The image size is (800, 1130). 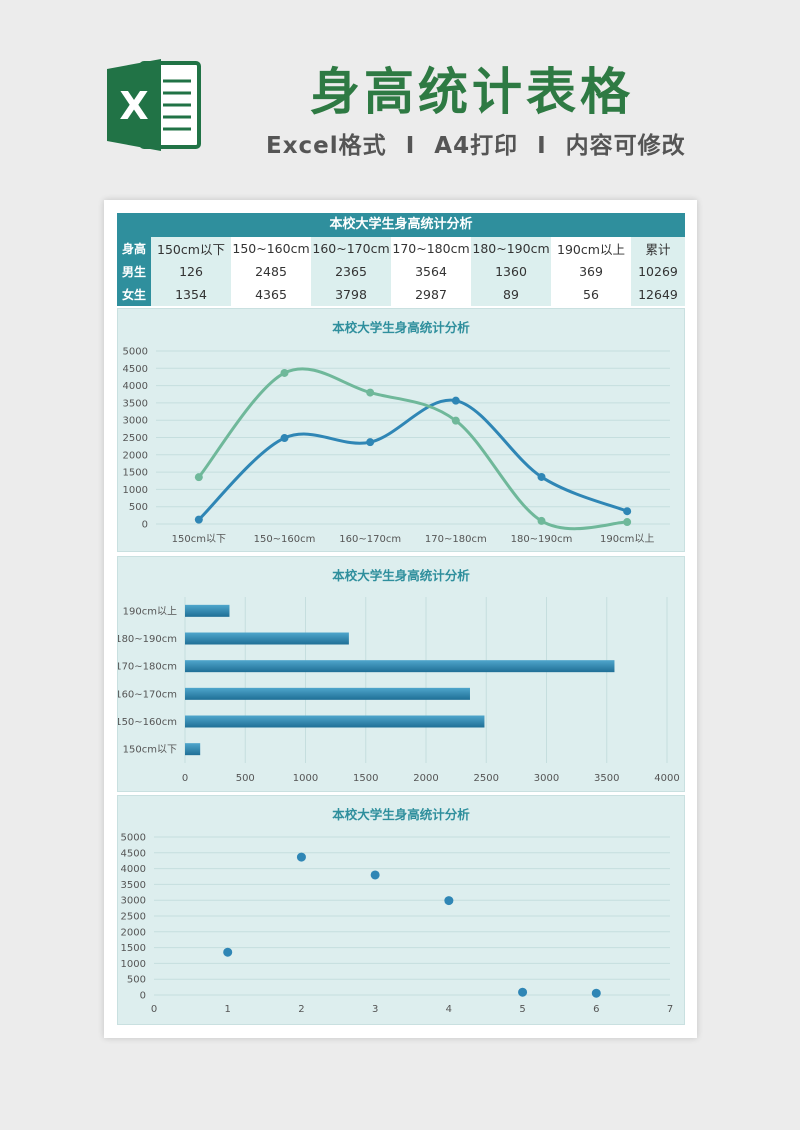 What do you see at coordinates (147, 722) in the screenshot?
I see `y-tick-label: 150~160cm` at bounding box center [147, 722].